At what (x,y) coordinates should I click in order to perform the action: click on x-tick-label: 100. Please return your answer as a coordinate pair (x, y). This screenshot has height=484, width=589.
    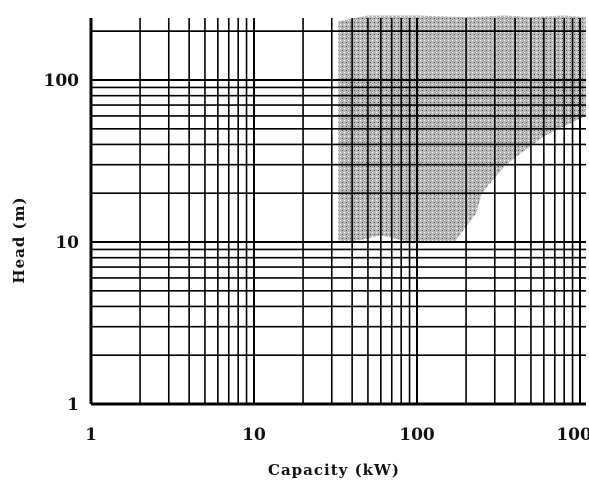
    Looking at the image, I should click on (417, 435).